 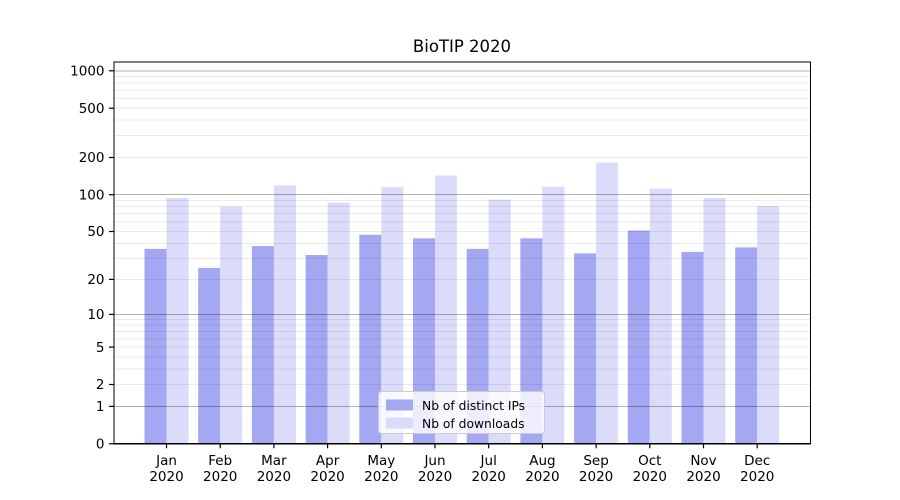 What do you see at coordinates (95, 280) in the screenshot?
I see `y-tick-label: 20` at bounding box center [95, 280].